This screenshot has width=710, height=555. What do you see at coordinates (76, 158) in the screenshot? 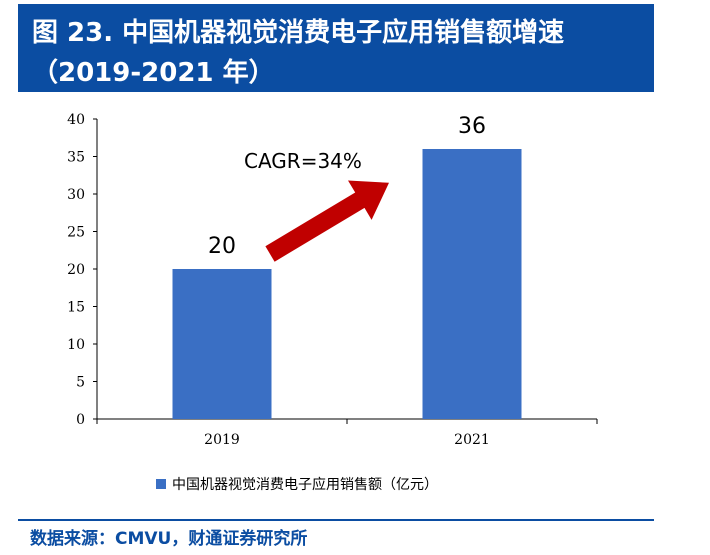
I see `y-tick-label: 35` at bounding box center [76, 158].